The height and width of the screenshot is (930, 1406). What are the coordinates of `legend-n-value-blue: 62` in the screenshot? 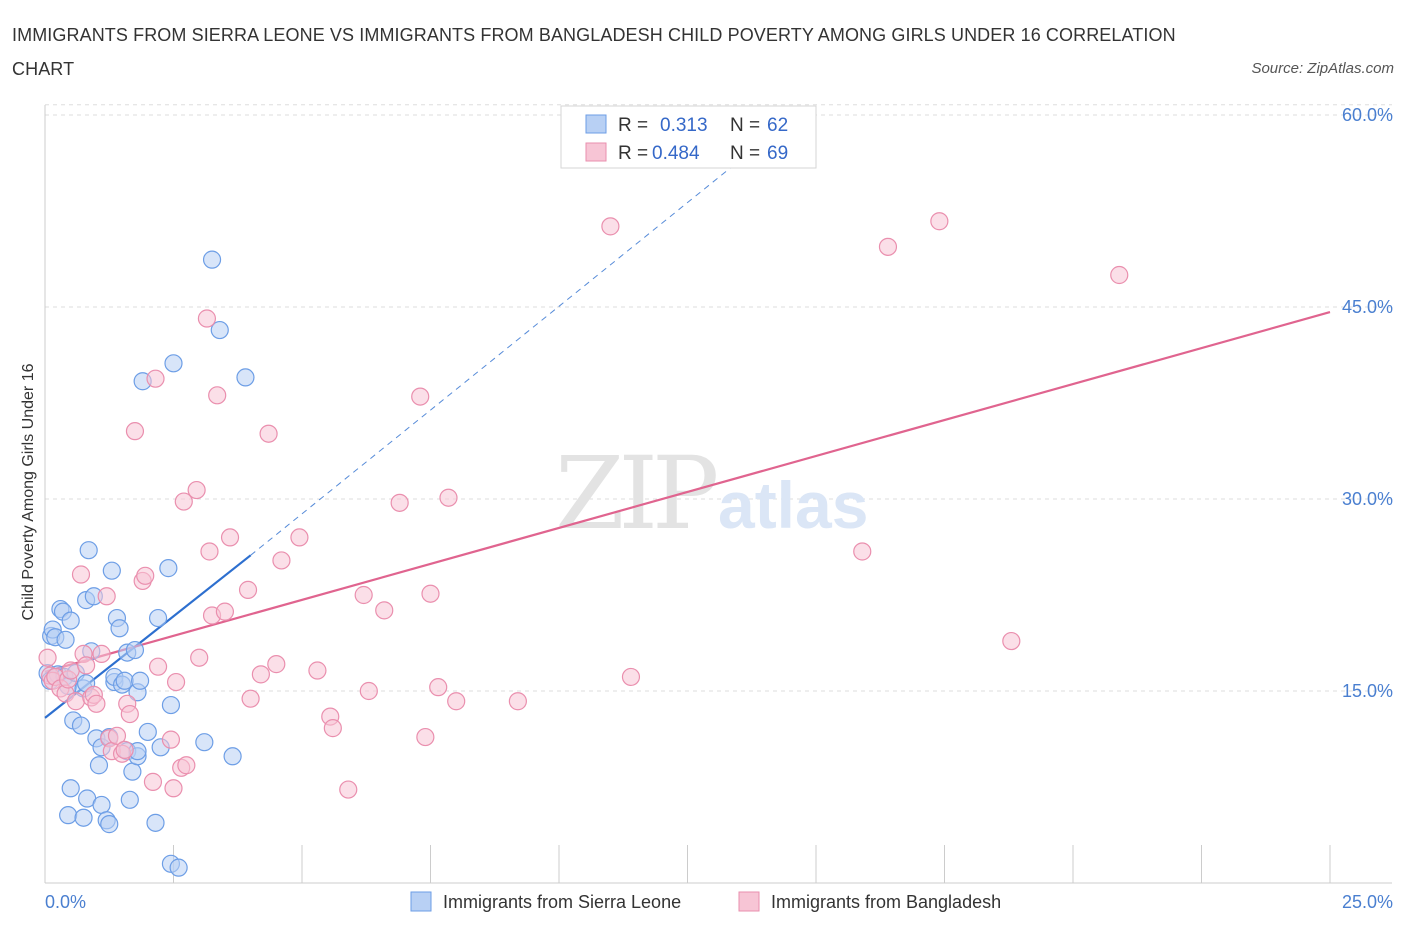 It's located at (777, 125).